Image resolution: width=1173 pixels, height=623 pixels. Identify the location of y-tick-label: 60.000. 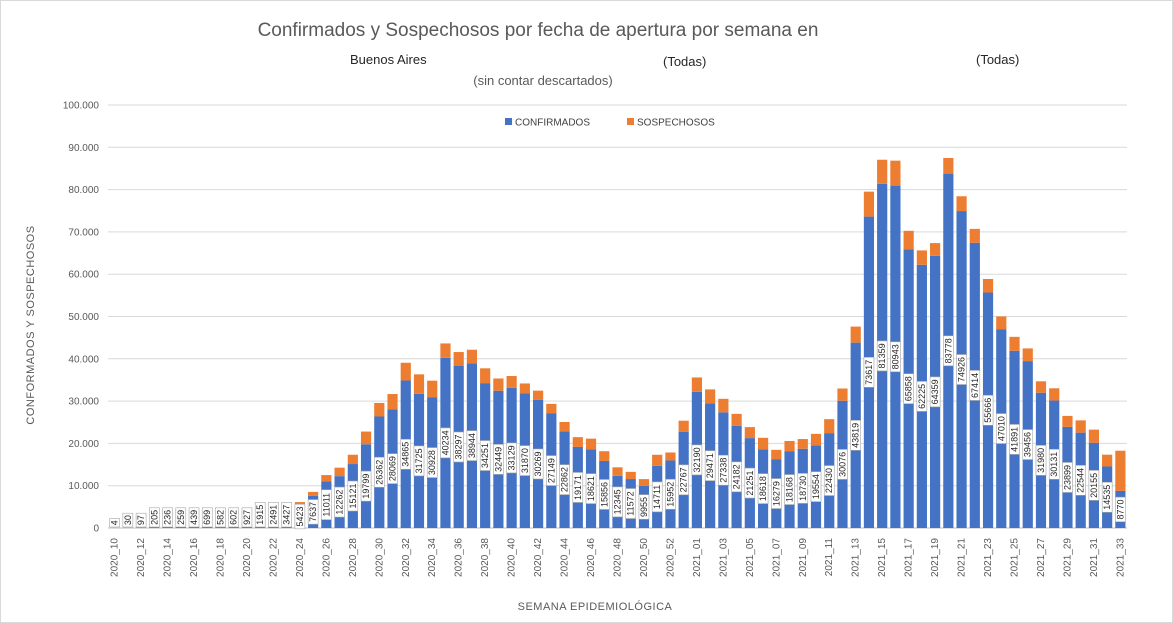
(83, 275).